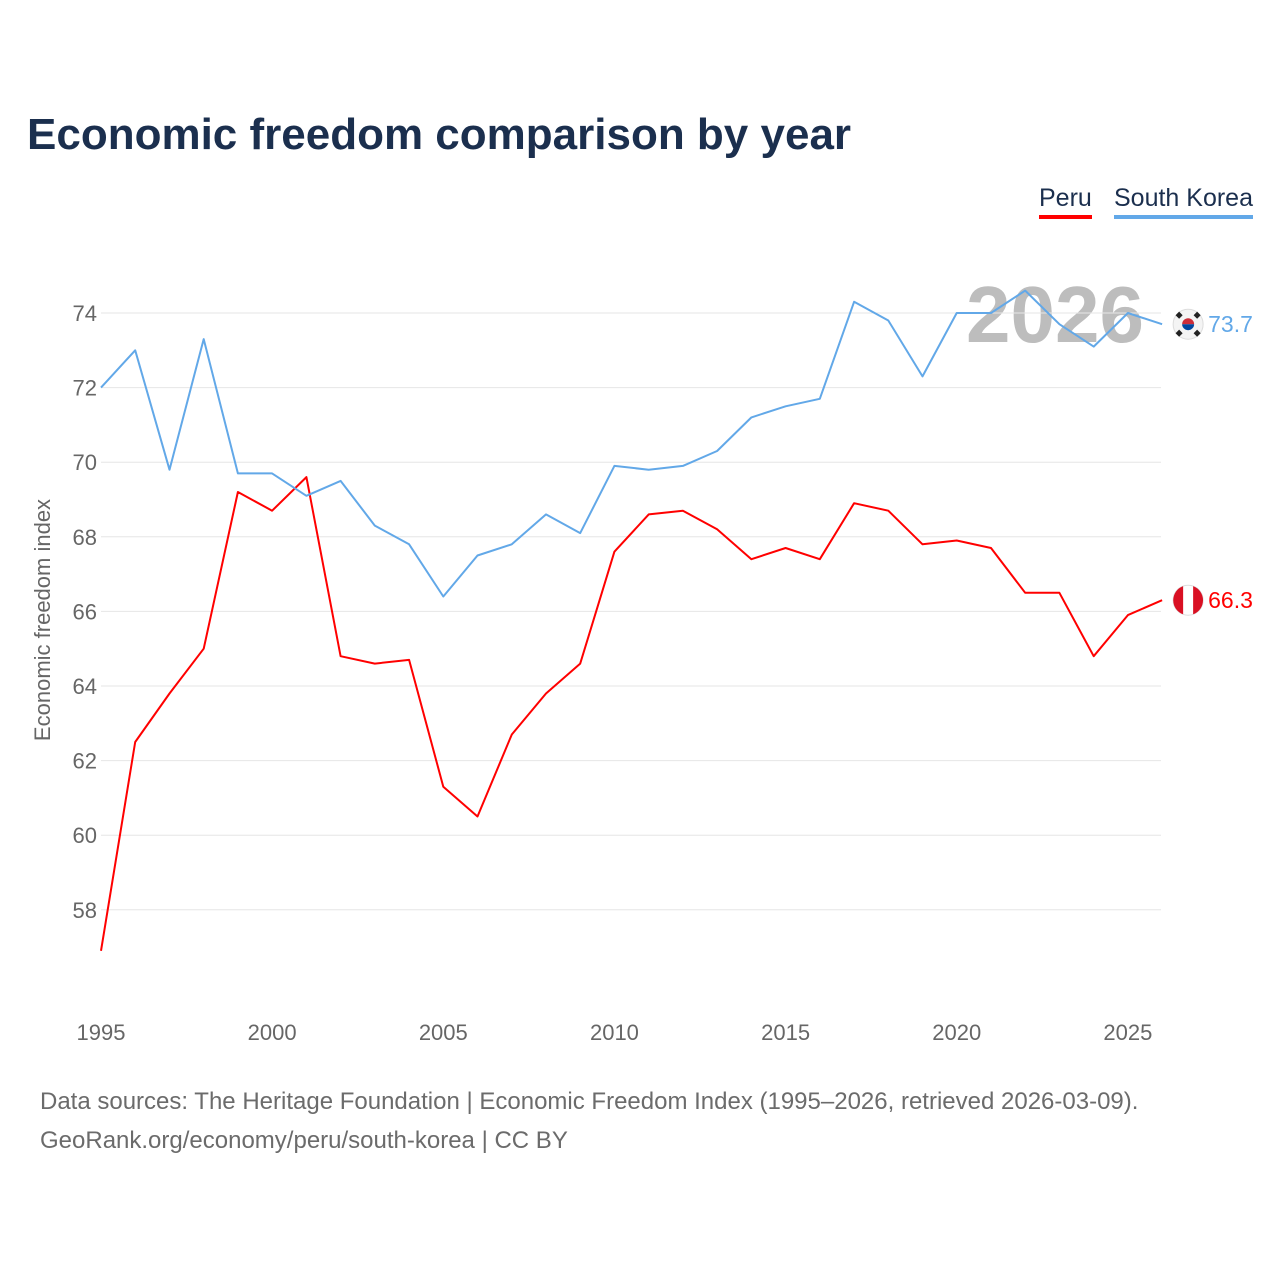  Describe the element at coordinates (1183, 201) in the screenshot. I see `legend-south-korea: South Korea` at that location.